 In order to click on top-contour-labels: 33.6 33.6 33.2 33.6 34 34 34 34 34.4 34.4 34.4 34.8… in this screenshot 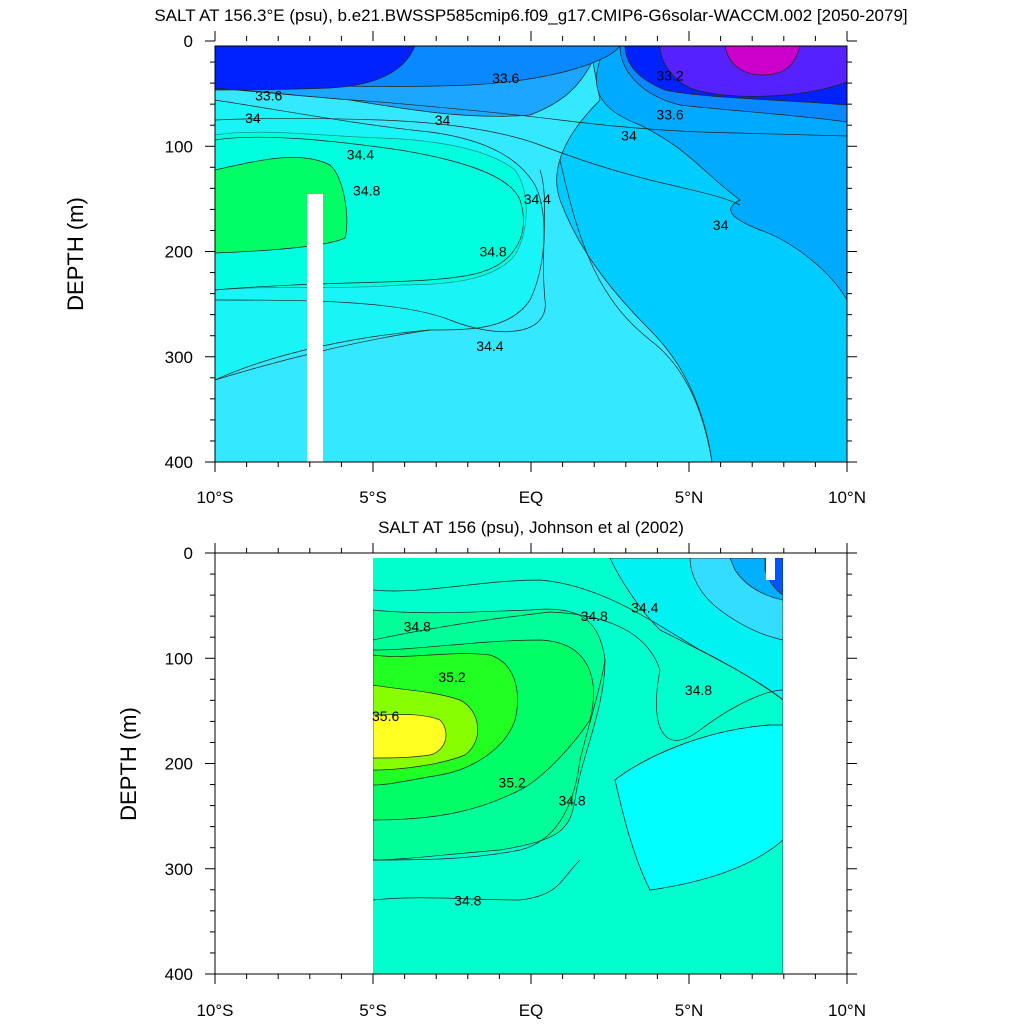, I will do `click(486, 211)`.